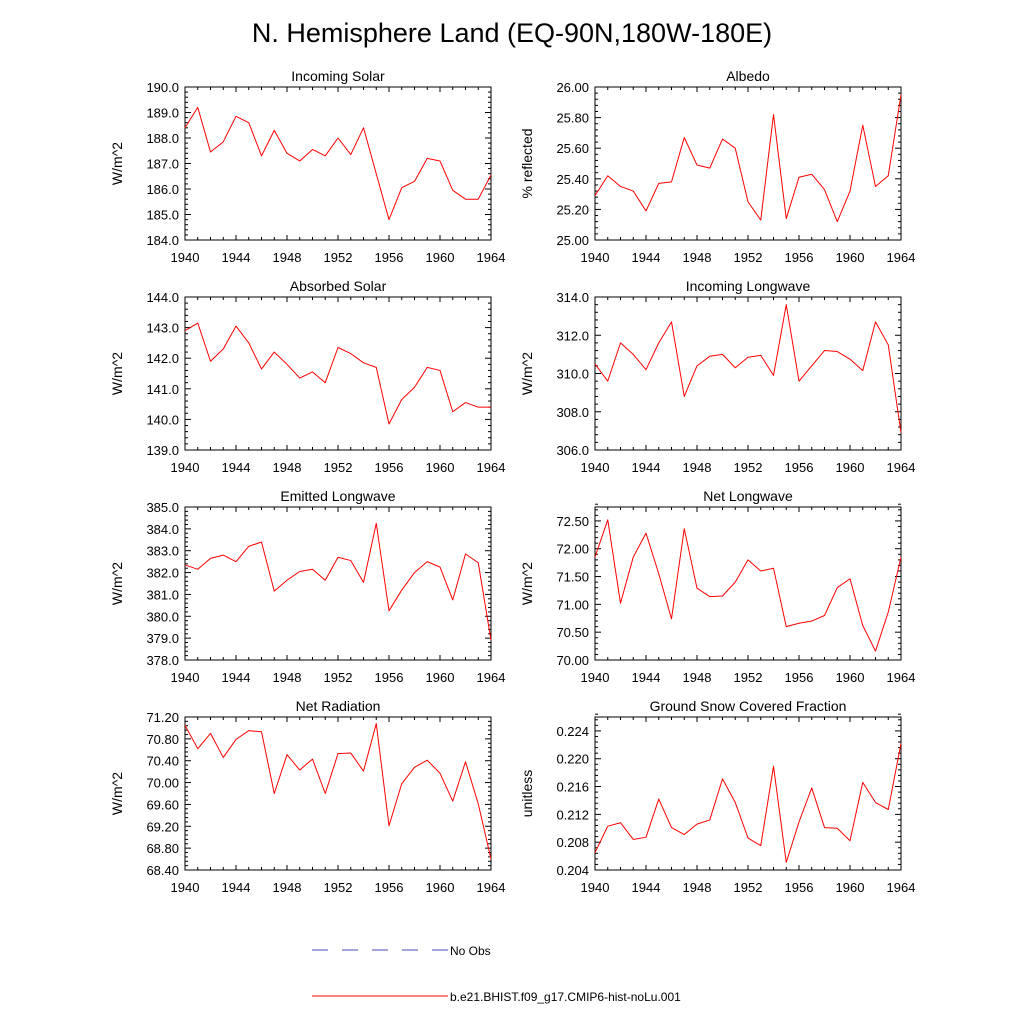 The width and height of the screenshot is (1024, 1024). What do you see at coordinates (572, 521) in the screenshot?
I see `panel-net-longwave-ytick-label: 72.50` at bounding box center [572, 521].